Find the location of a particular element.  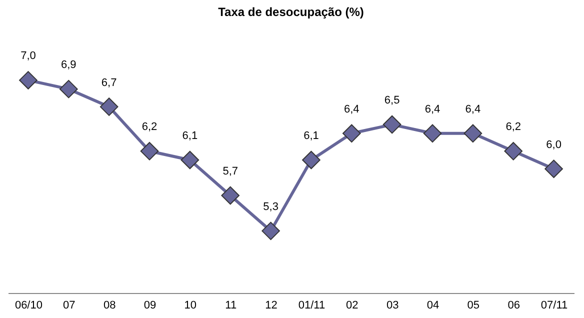

x-tick-label: 12 is located at coordinates (271, 306).